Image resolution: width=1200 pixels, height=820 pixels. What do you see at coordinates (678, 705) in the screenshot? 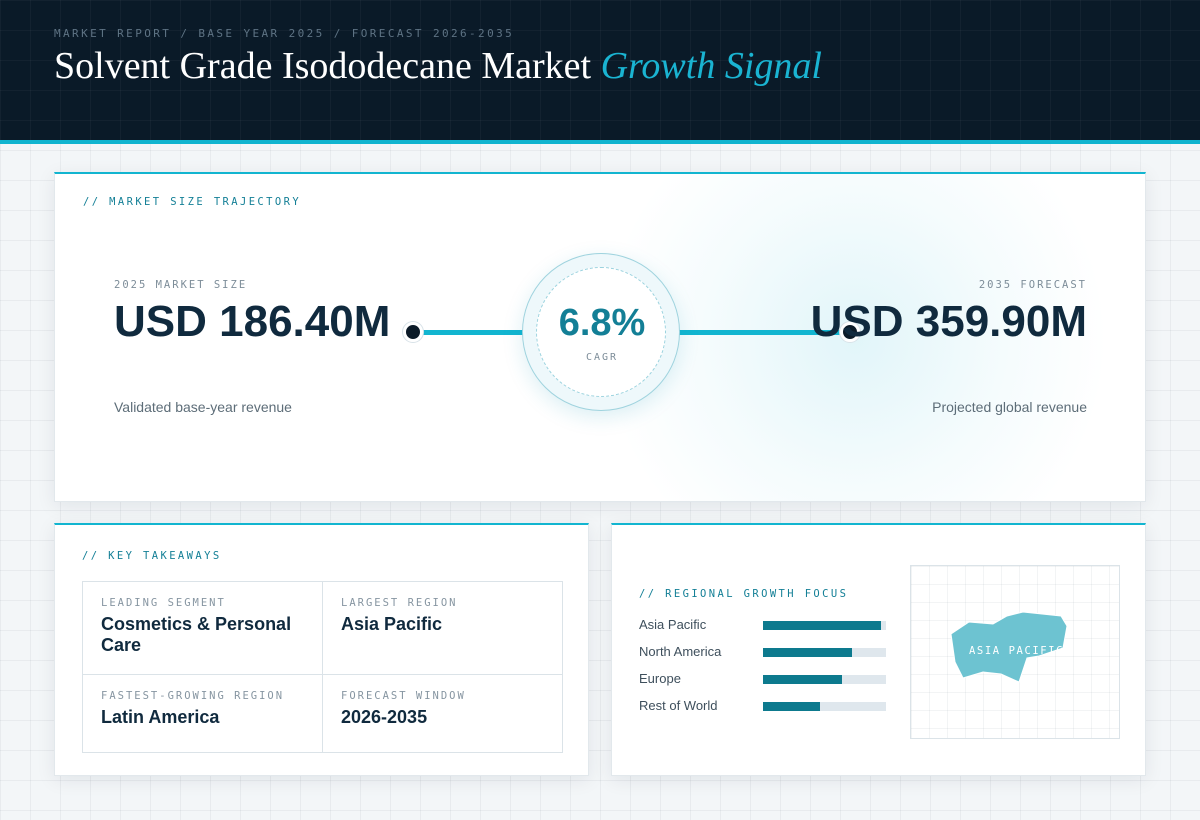
I see `region-name: Rest of World` at bounding box center [678, 705].